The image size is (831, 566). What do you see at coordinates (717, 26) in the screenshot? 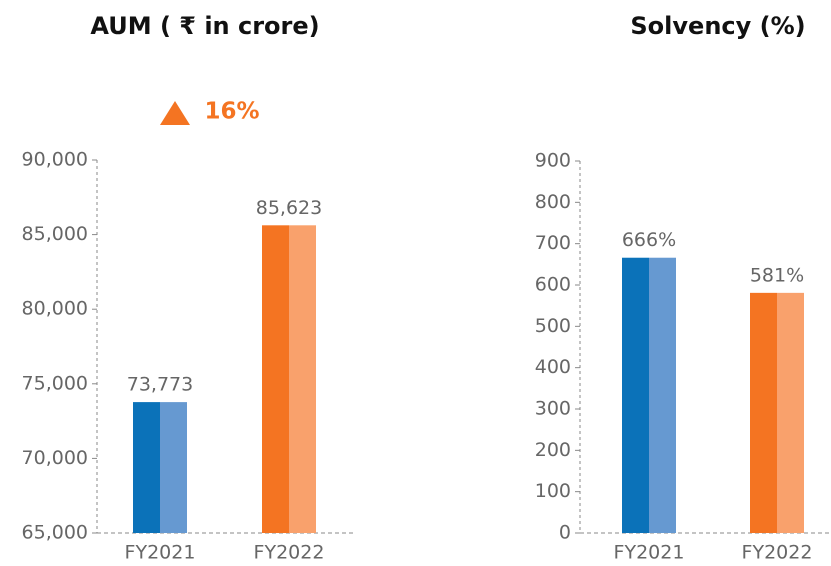
I see `chart-title: Solvency (%)` at bounding box center [717, 26].